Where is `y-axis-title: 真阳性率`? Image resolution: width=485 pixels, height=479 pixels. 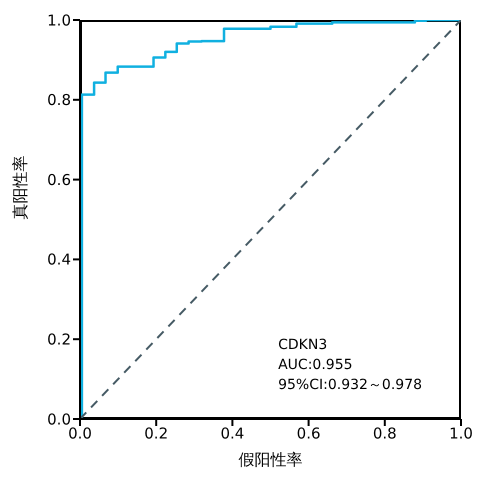 y-axis-title: 真阳性率 is located at coordinates (20, 188).